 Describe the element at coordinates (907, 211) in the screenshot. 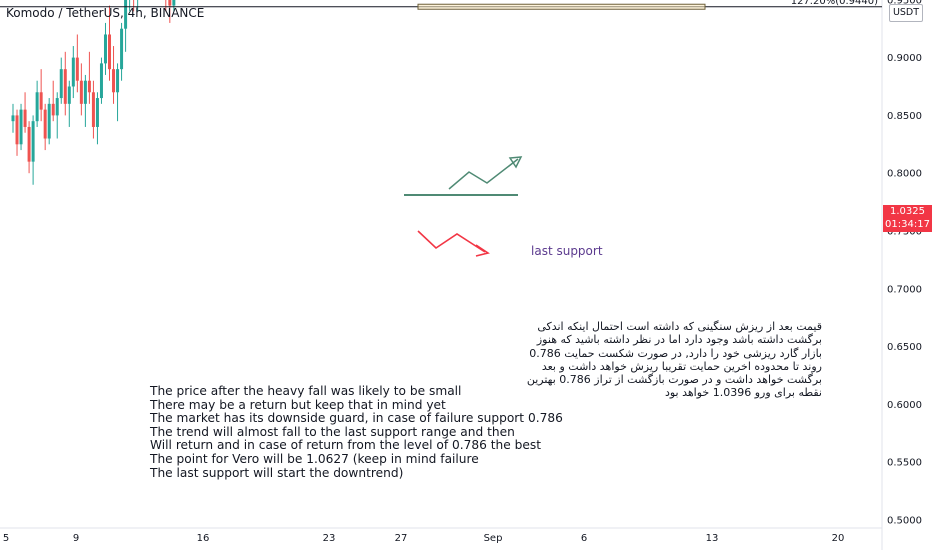

I see `current-price-value: 1.0325` at that location.